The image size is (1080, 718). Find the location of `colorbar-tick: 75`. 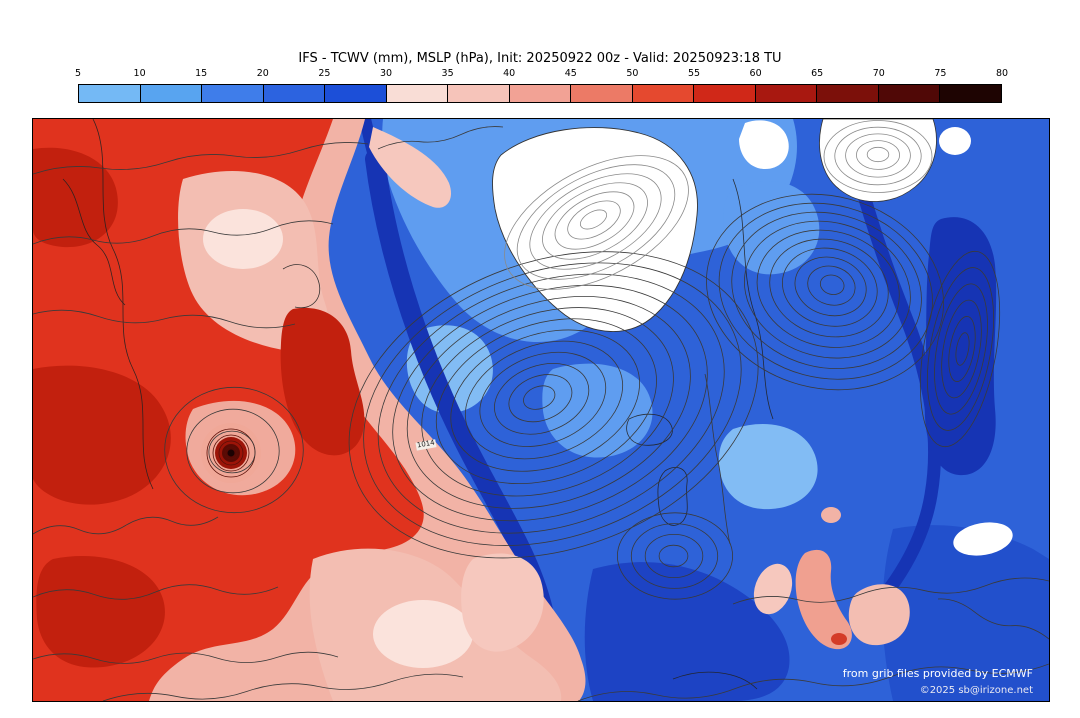

colorbar-tick: 75 is located at coordinates (940, 73).